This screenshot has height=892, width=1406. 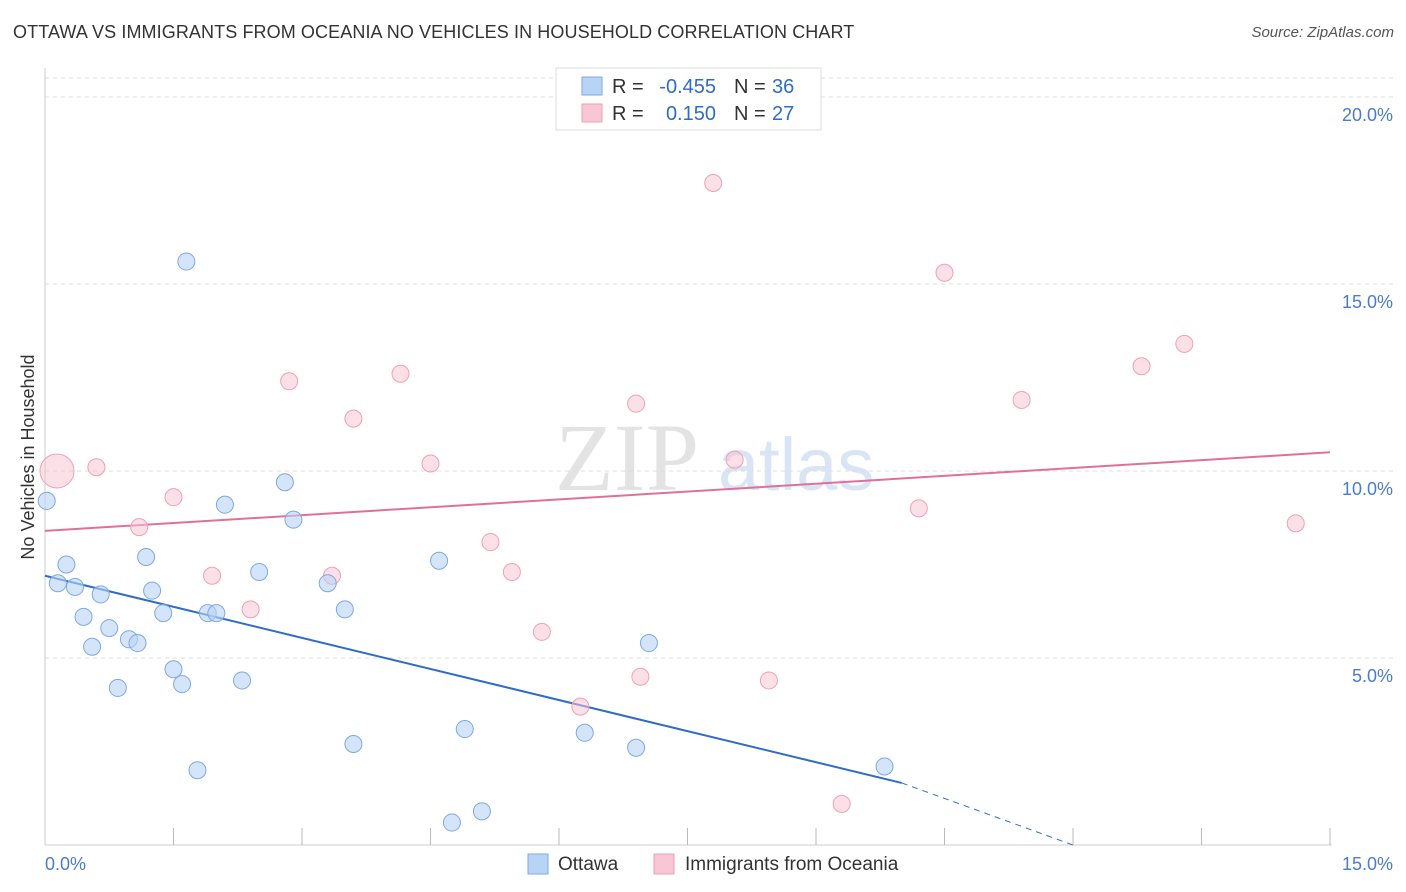 I want to click on legend-n-label-ottawa: N =, so click(x=750, y=87).